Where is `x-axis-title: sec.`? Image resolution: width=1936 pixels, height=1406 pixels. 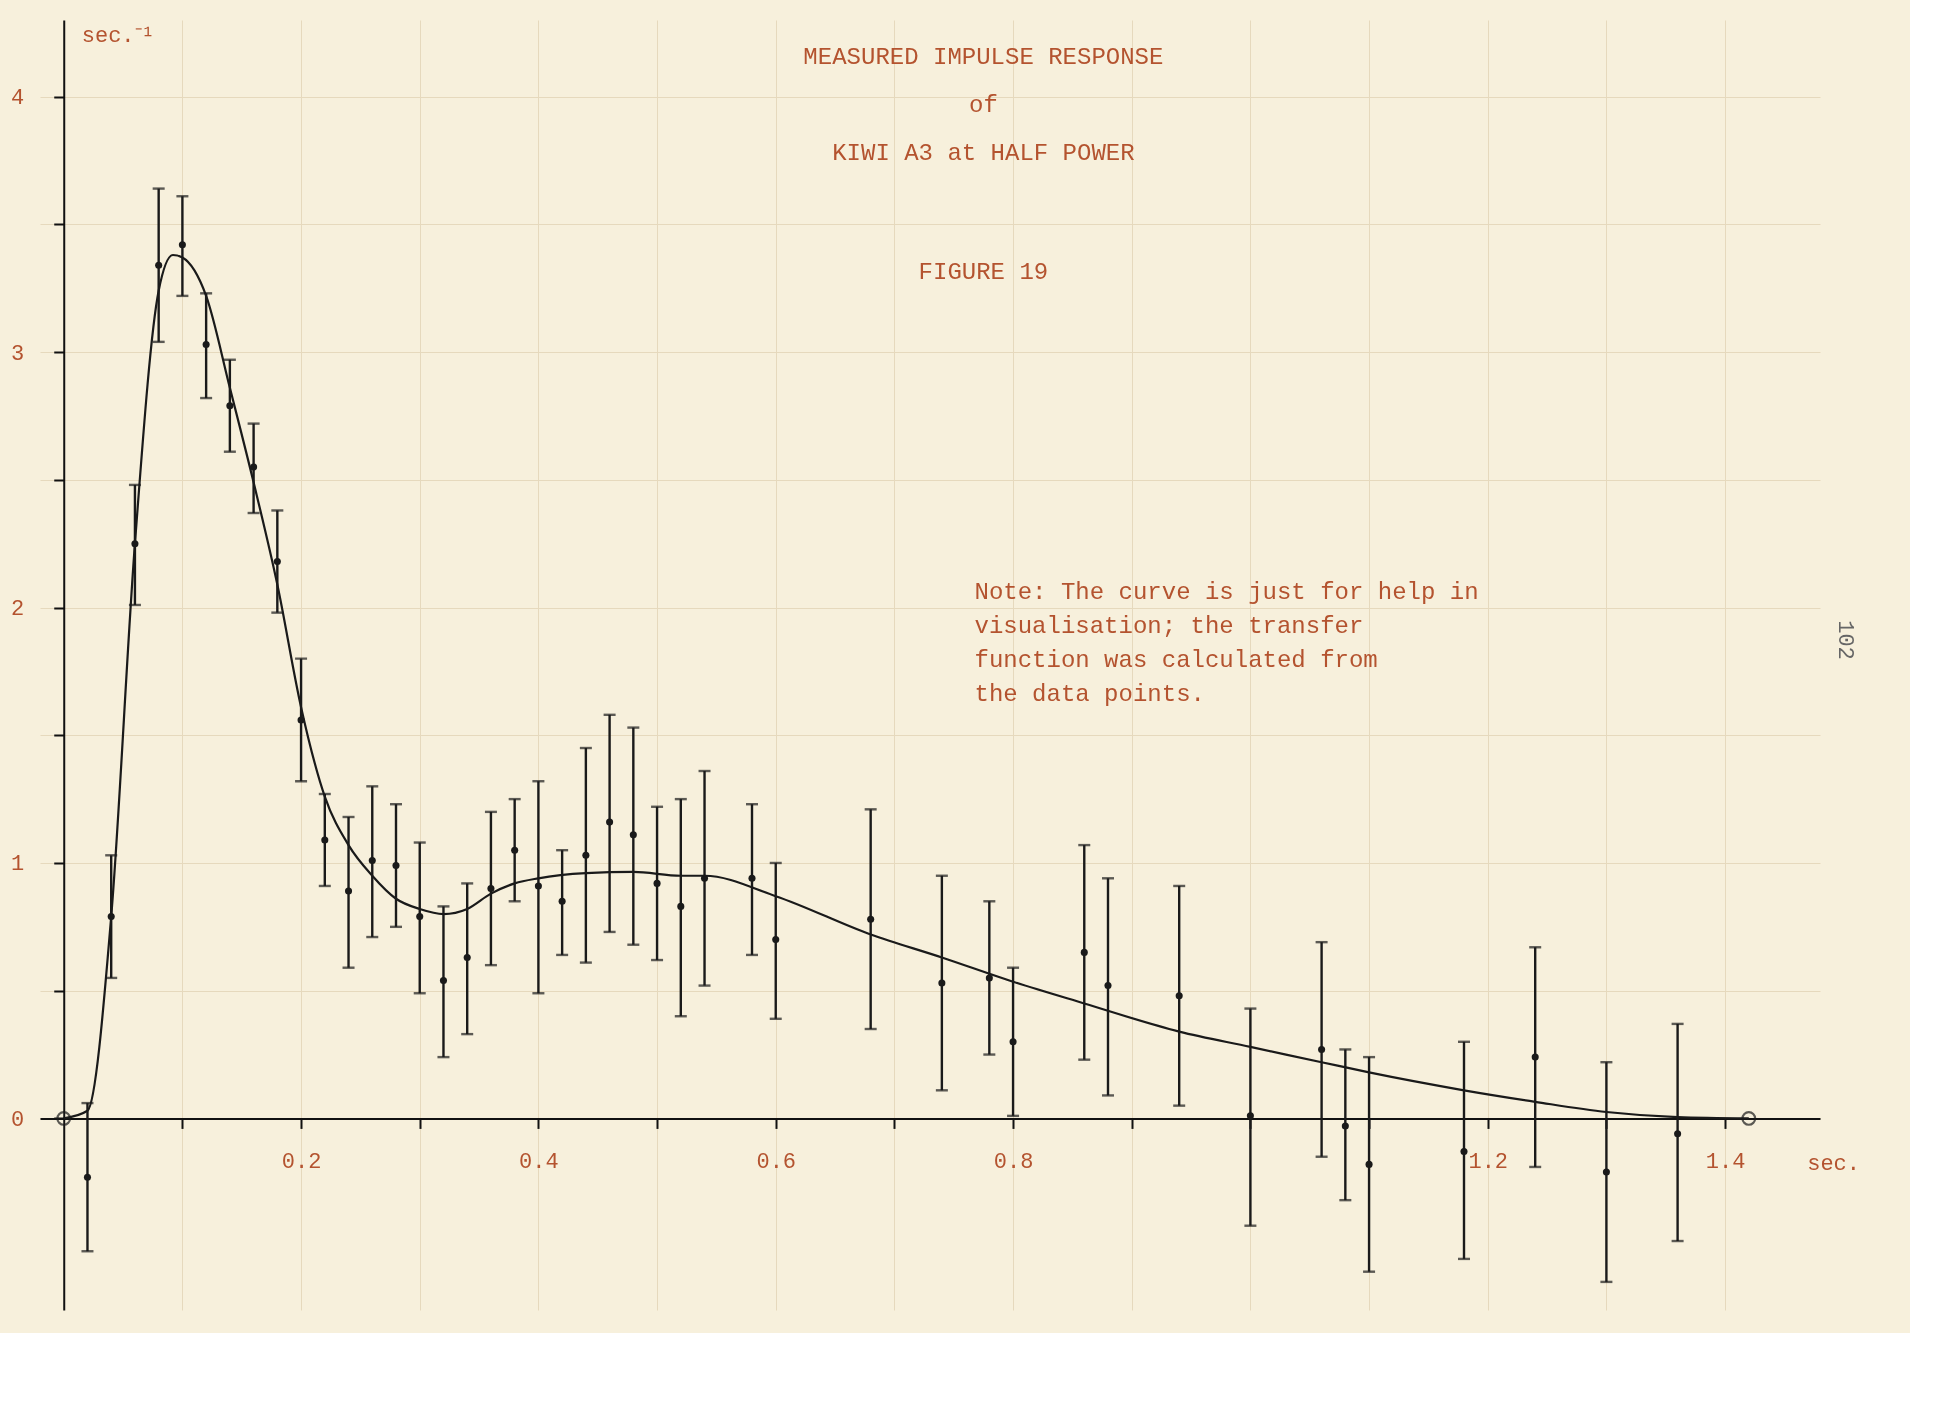
x-axis-title: sec. is located at coordinates (1833, 1165).